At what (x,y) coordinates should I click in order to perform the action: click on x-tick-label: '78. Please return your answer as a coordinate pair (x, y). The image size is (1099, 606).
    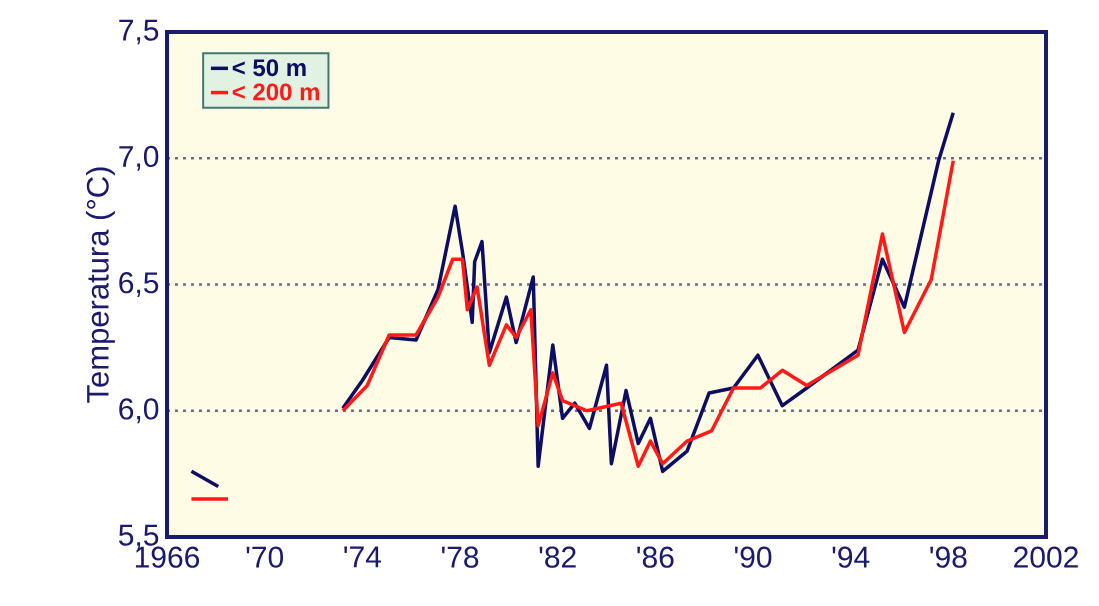
    Looking at the image, I should click on (460, 557).